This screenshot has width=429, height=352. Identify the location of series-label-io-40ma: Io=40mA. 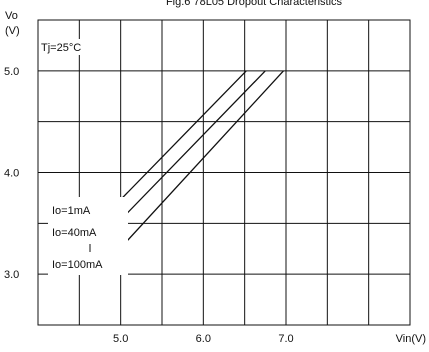
(74, 233).